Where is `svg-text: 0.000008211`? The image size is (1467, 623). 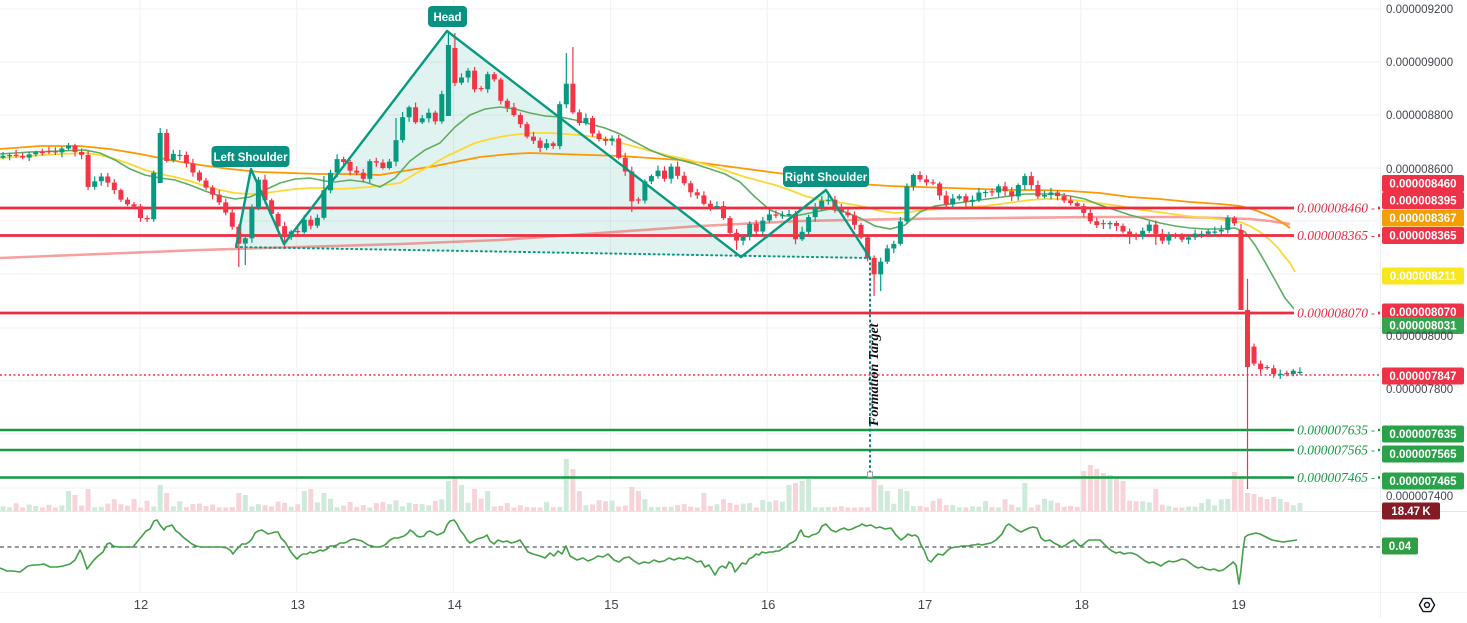 svg-text: 0.000008211 is located at coordinates (1423, 277).